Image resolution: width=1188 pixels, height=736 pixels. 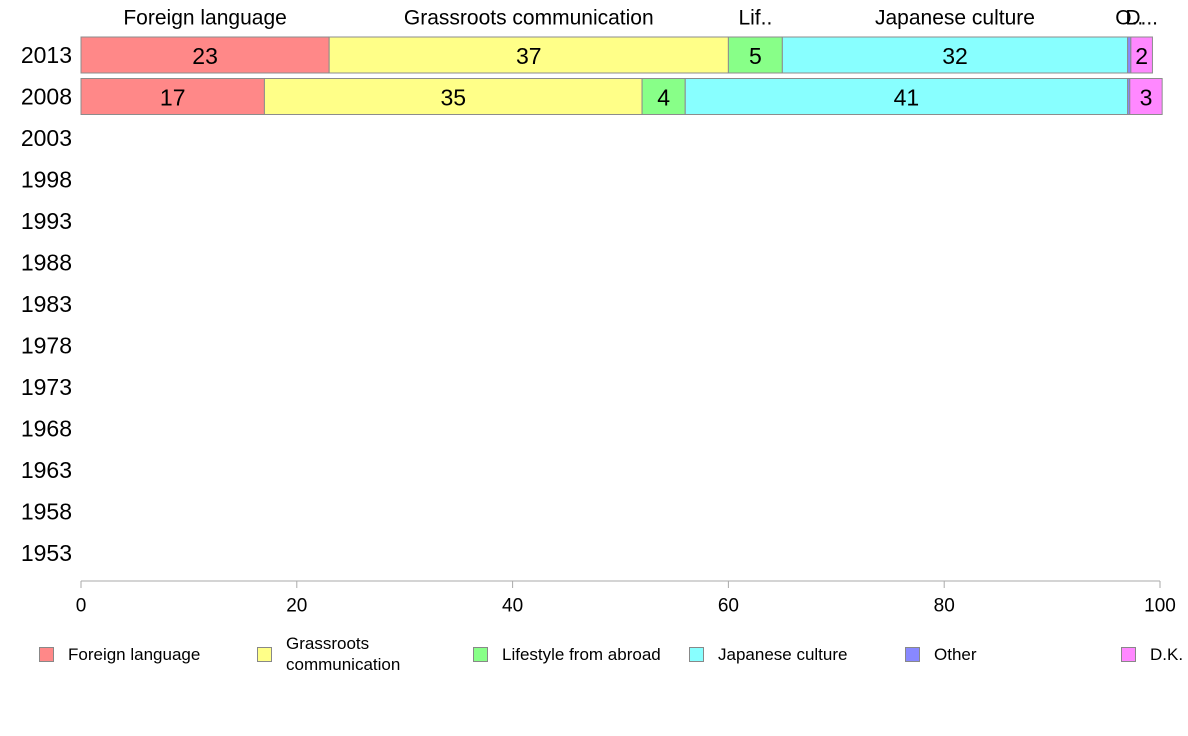 I want to click on data-label: 23, so click(x=205, y=56).